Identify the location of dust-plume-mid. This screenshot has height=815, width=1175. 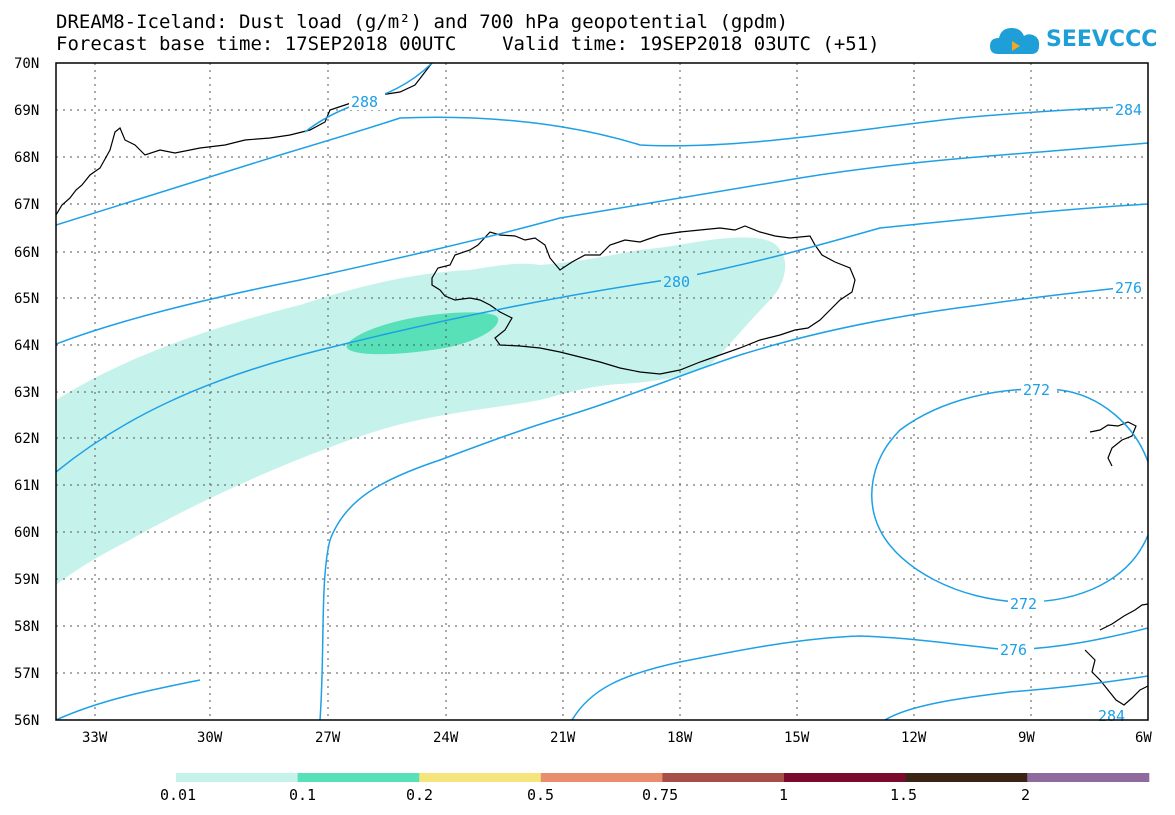
(422, 333).